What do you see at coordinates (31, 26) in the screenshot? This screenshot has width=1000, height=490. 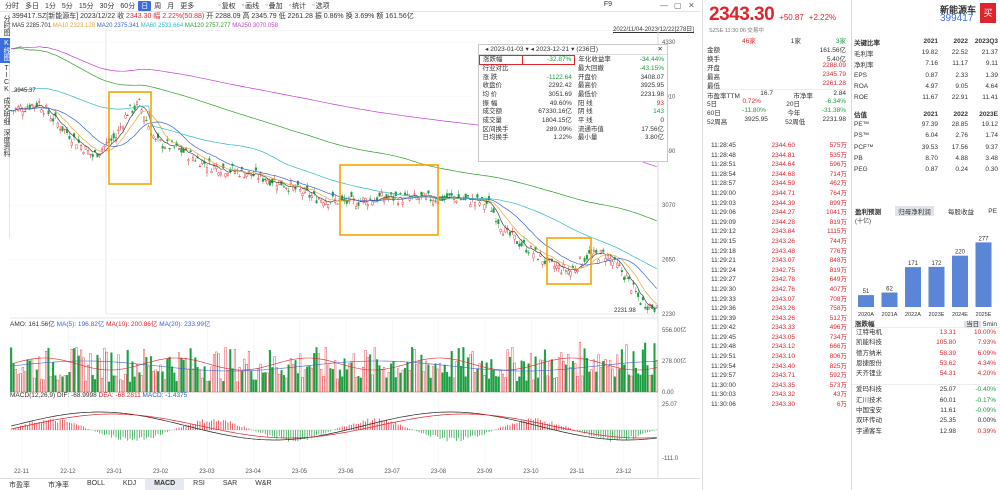 I see `ma5-legend: MA5 2285.701` at bounding box center [31, 26].